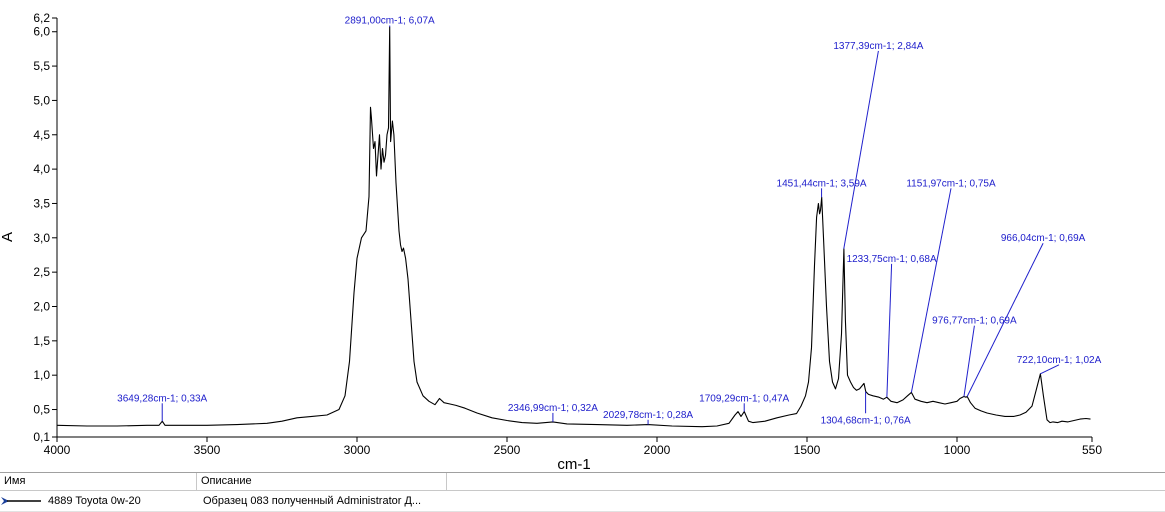 The width and height of the screenshot is (1165, 512). I want to click on peak-label: 1451,44cm-1; 3,59A, so click(822, 183).